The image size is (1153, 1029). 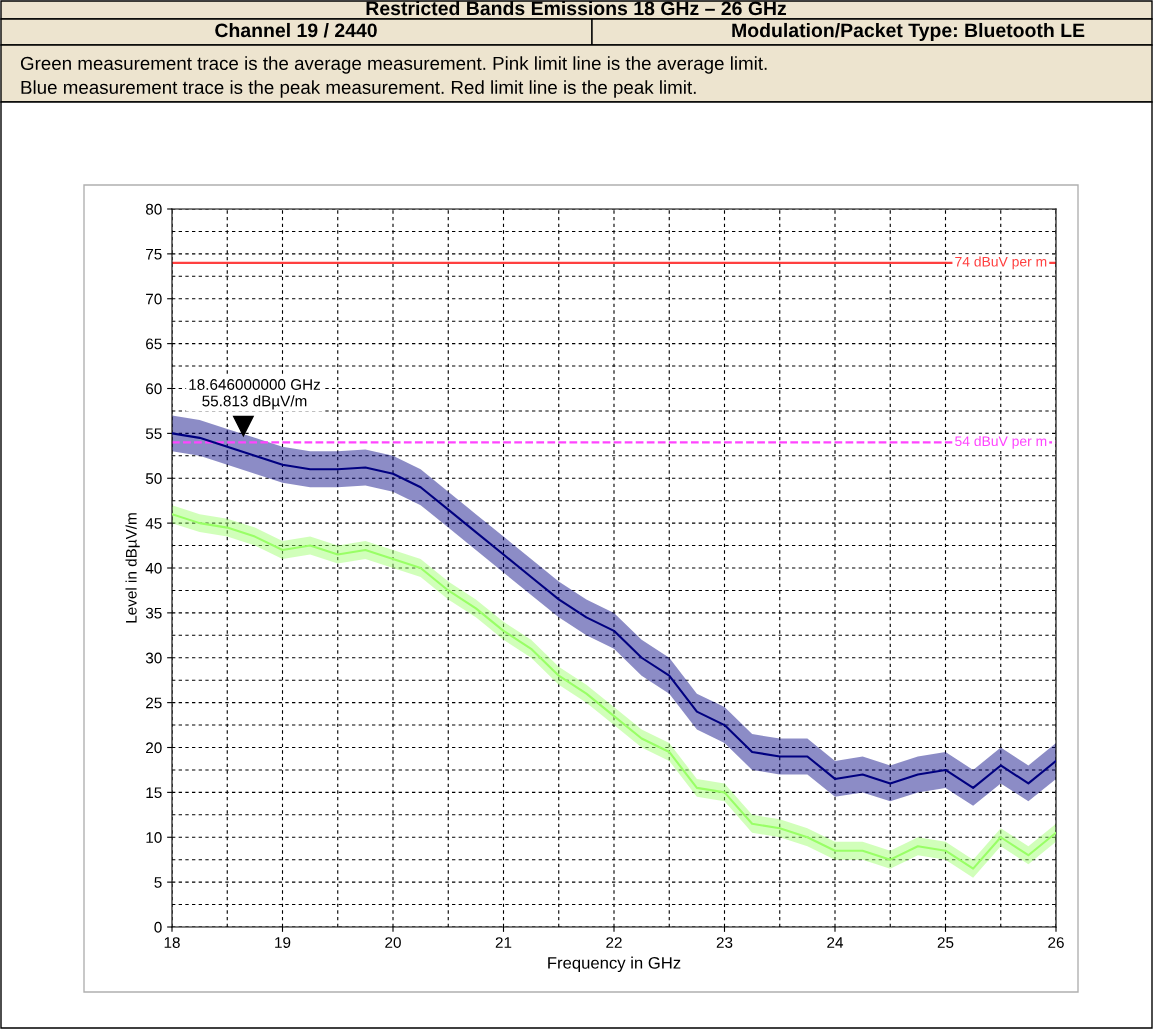 I want to click on x-tick-label: 20, so click(x=393, y=942).